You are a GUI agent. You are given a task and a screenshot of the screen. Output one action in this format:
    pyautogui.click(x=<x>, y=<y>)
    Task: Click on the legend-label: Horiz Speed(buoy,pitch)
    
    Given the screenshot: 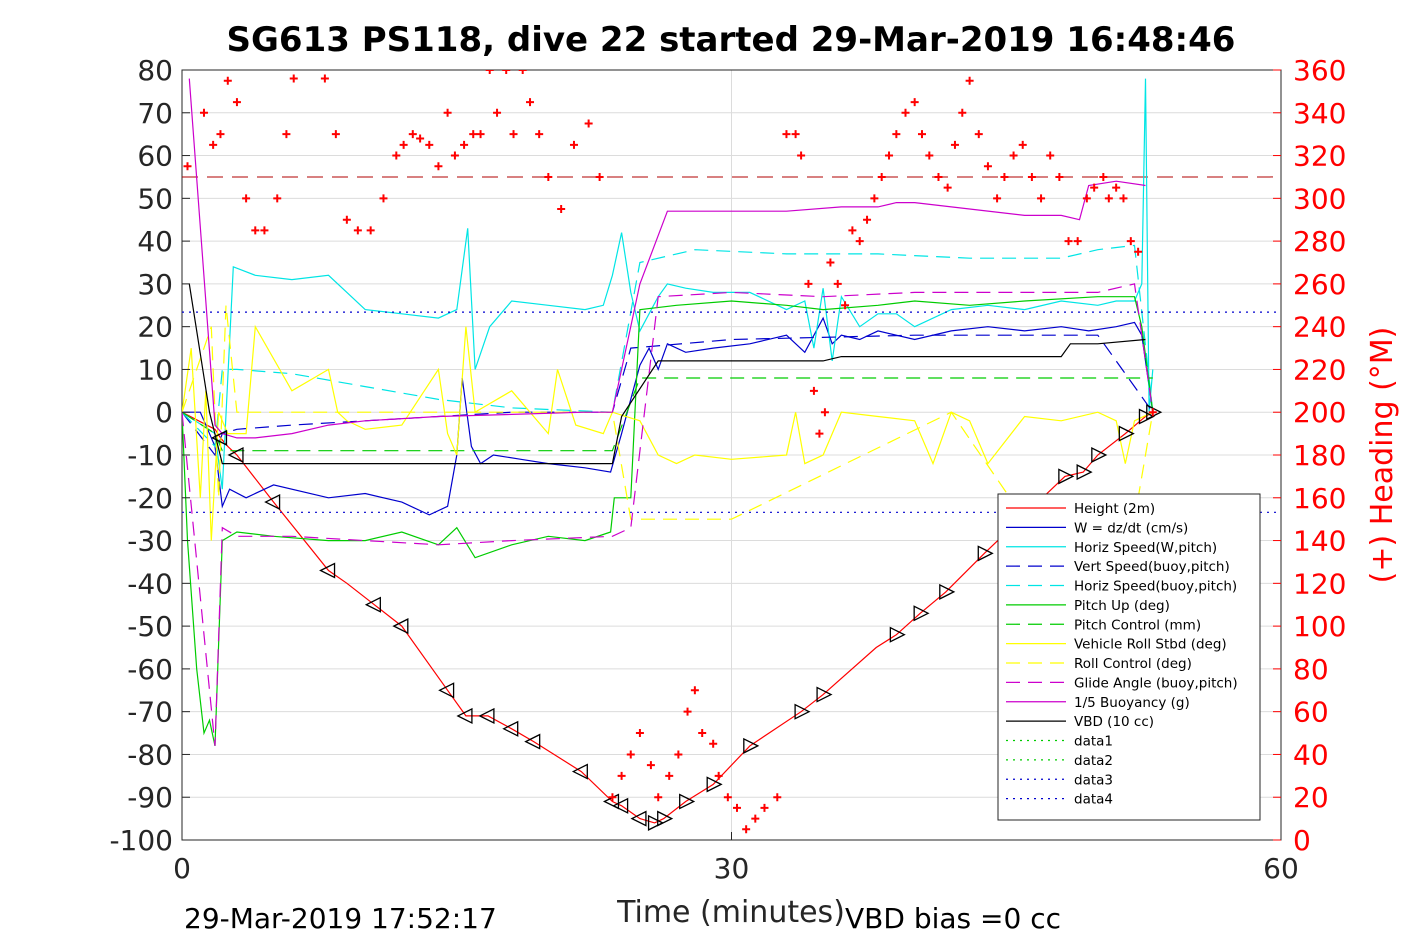 What is the action you would take?
    pyautogui.click(x=1155, y=587)
    